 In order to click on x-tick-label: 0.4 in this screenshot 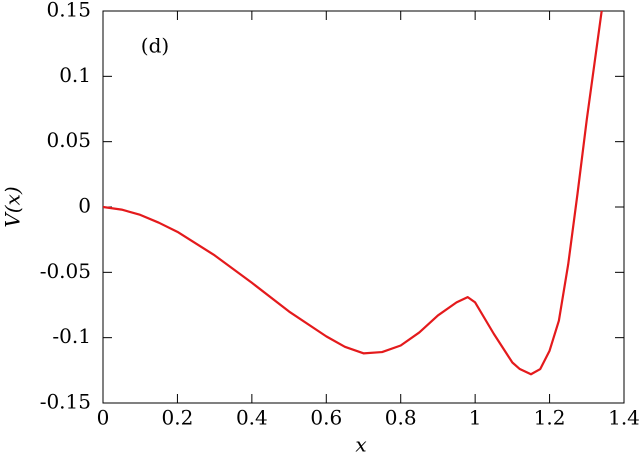, I will do `click(252, 418)`.